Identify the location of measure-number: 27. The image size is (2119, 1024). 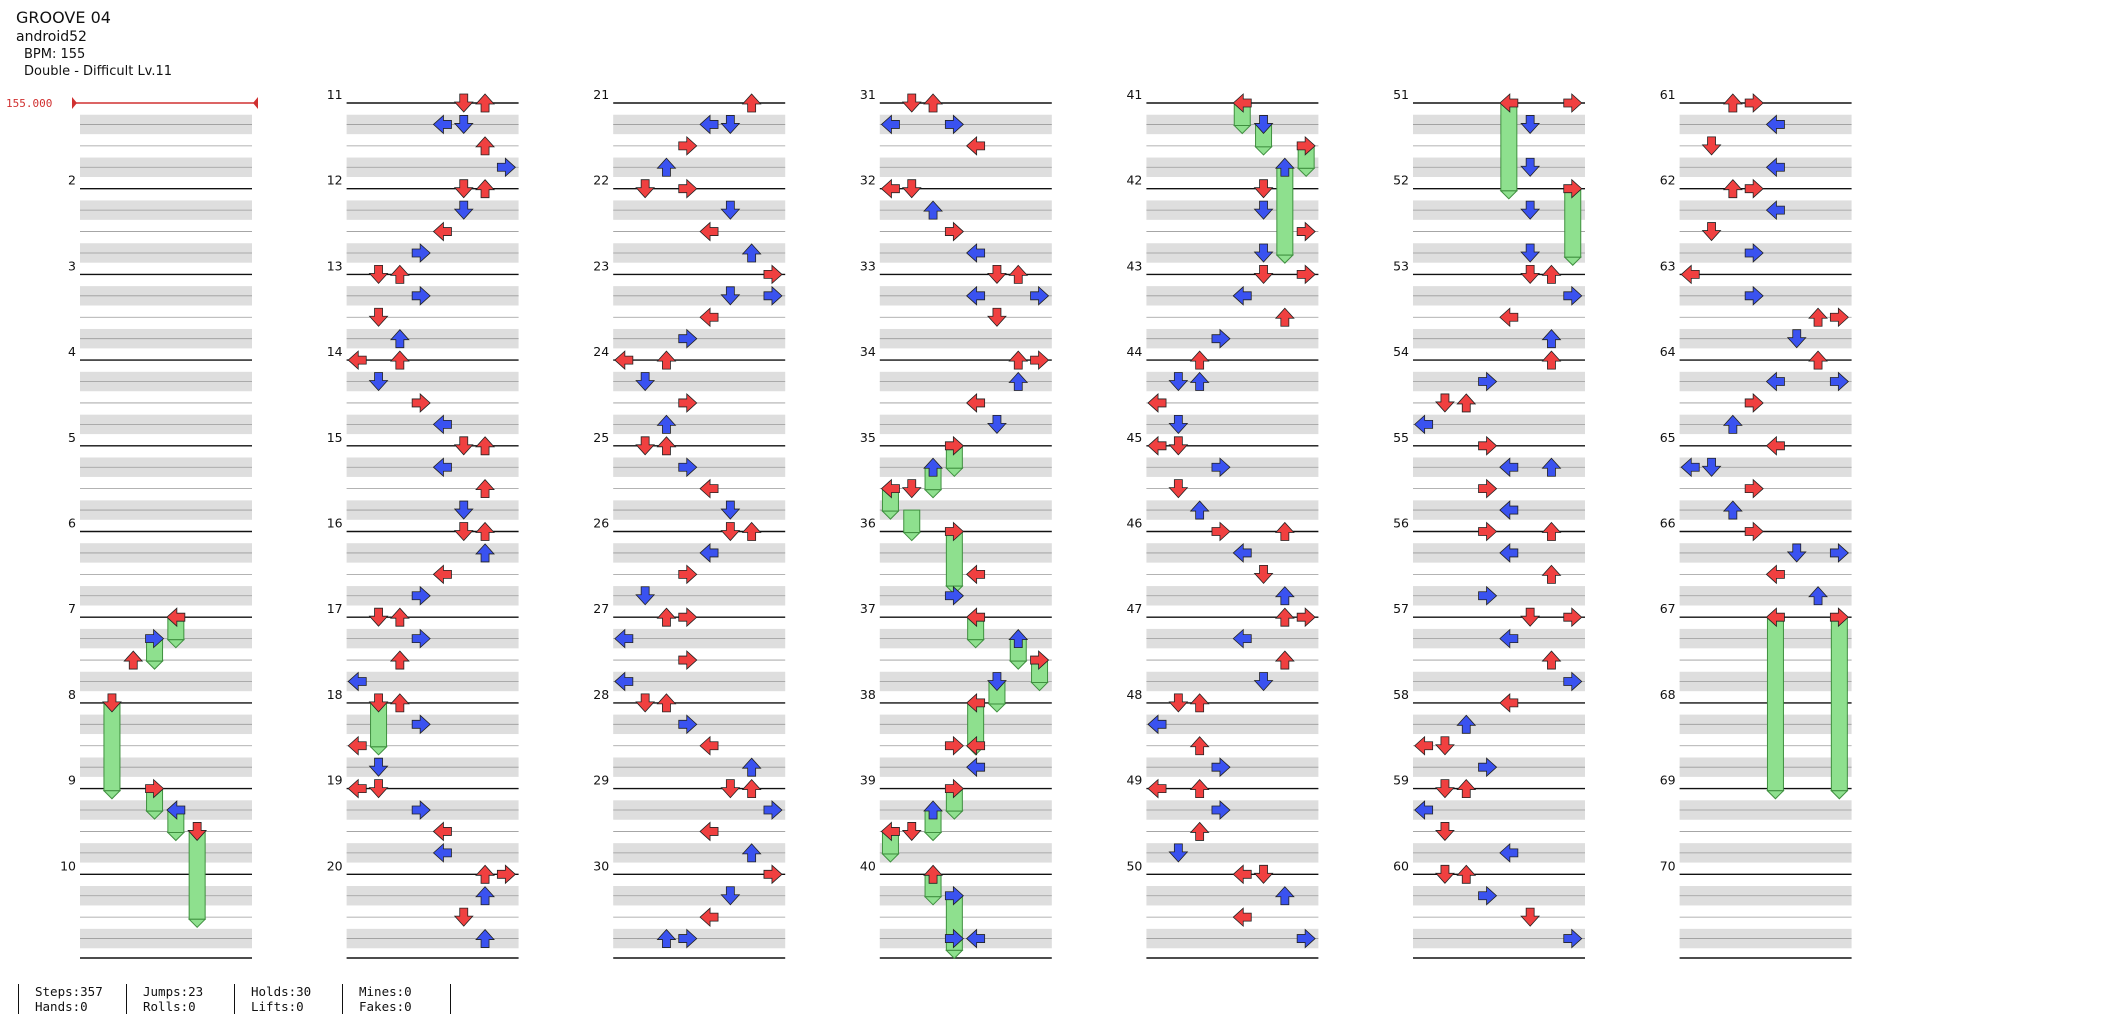
(601, 608).